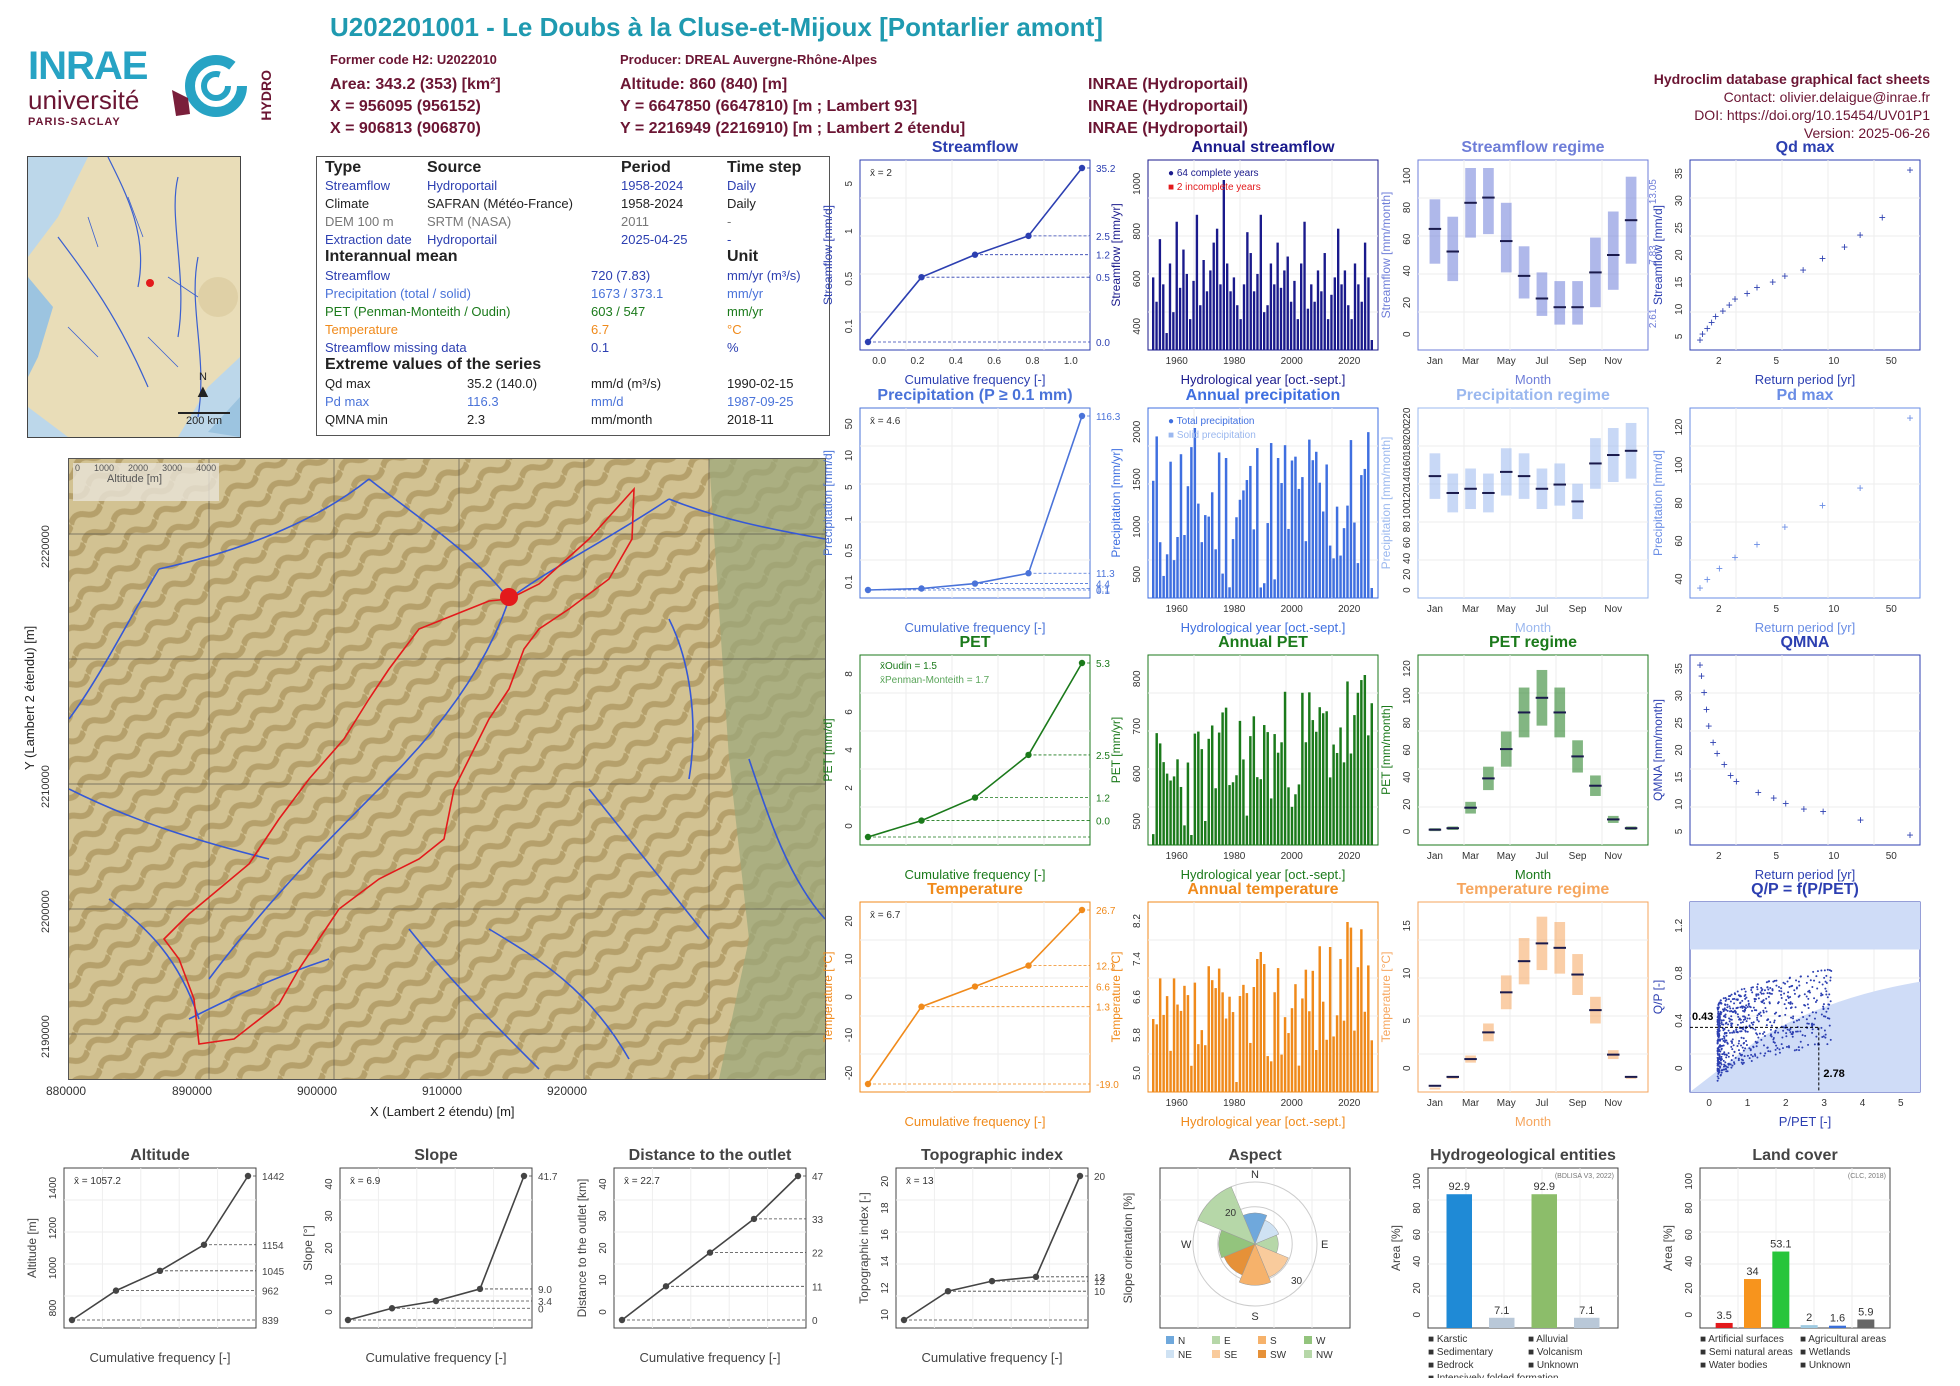  Describe the element at coordinates (1542, 294) in the screenshot. I see `regime-box` at that location.